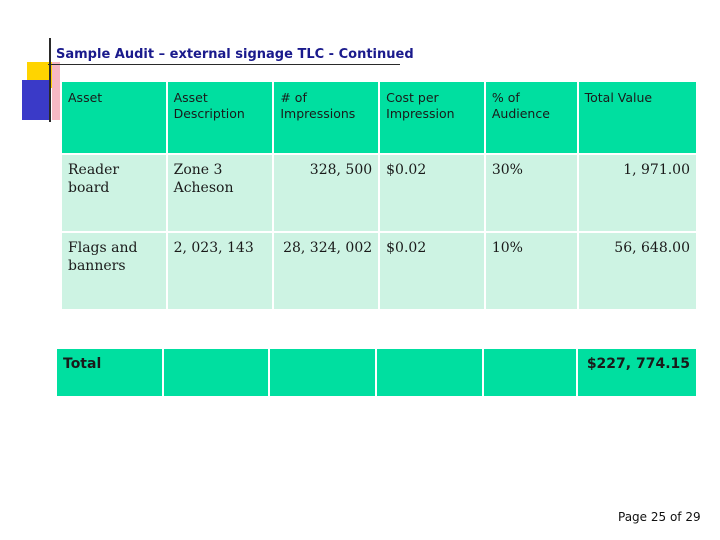 This screenshot has height=540, width=720. I want to click on cell-audience: 30%, so click(531, 193).